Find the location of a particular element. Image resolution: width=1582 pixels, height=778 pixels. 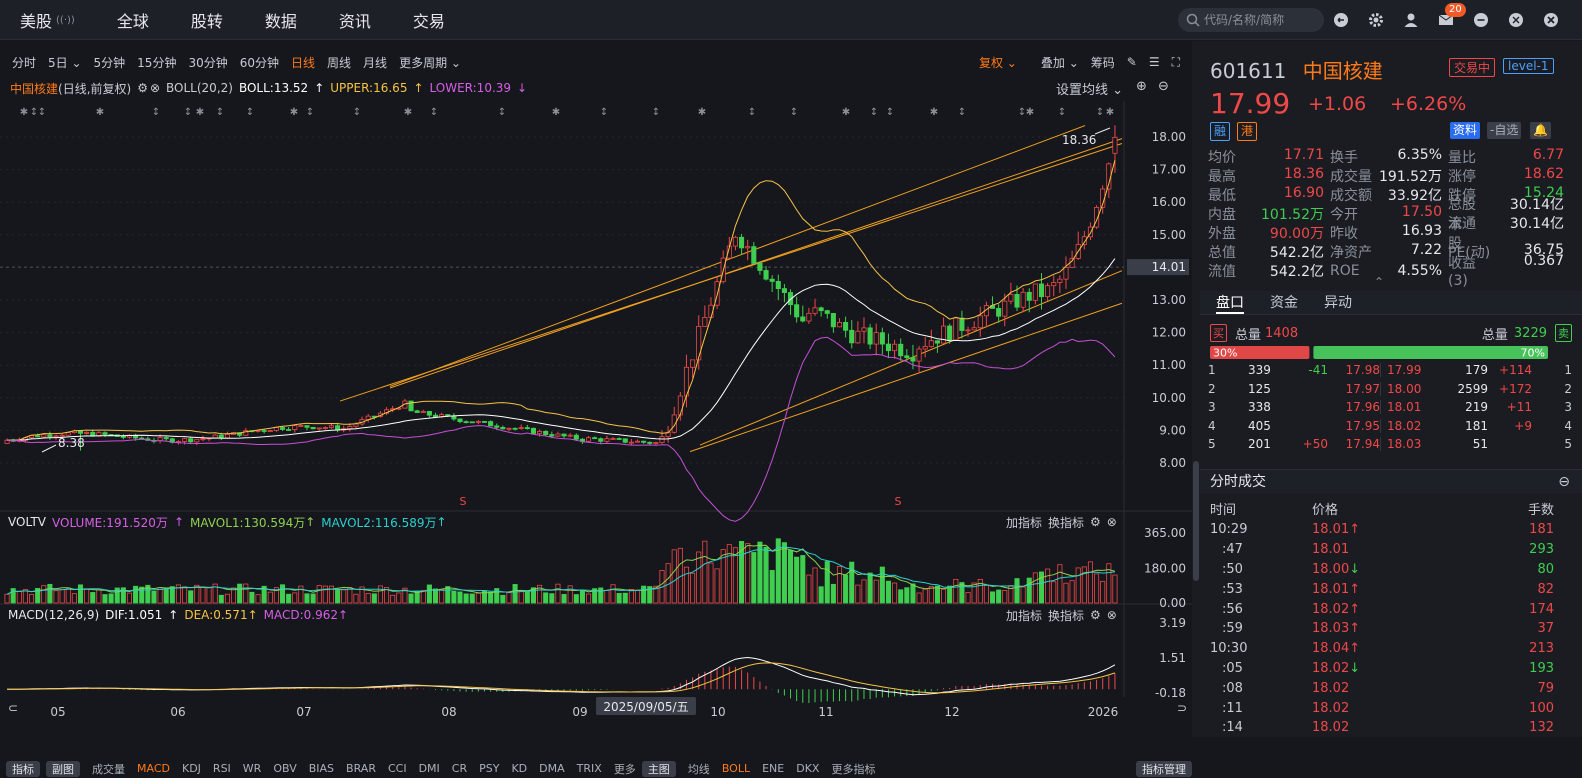

settings-lines-icon: ☰ is located at coordinates (1154, 62).